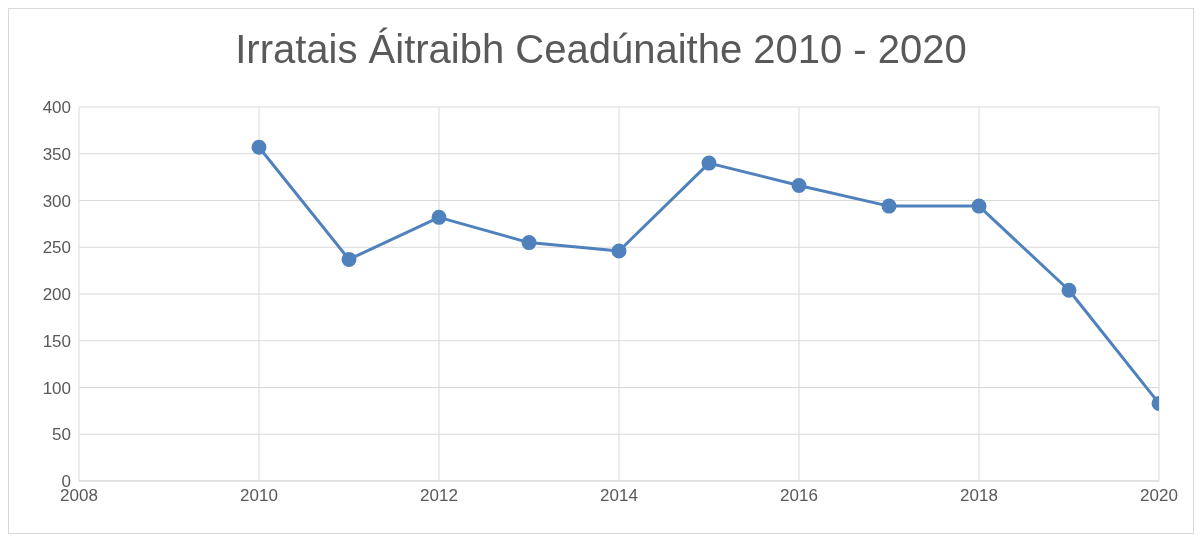 The image size is (1200, 540). What do you see at coordinates (56, 388) in the screenshot?
I see `y-tick-label: 100` at bounding box center [56, 388].